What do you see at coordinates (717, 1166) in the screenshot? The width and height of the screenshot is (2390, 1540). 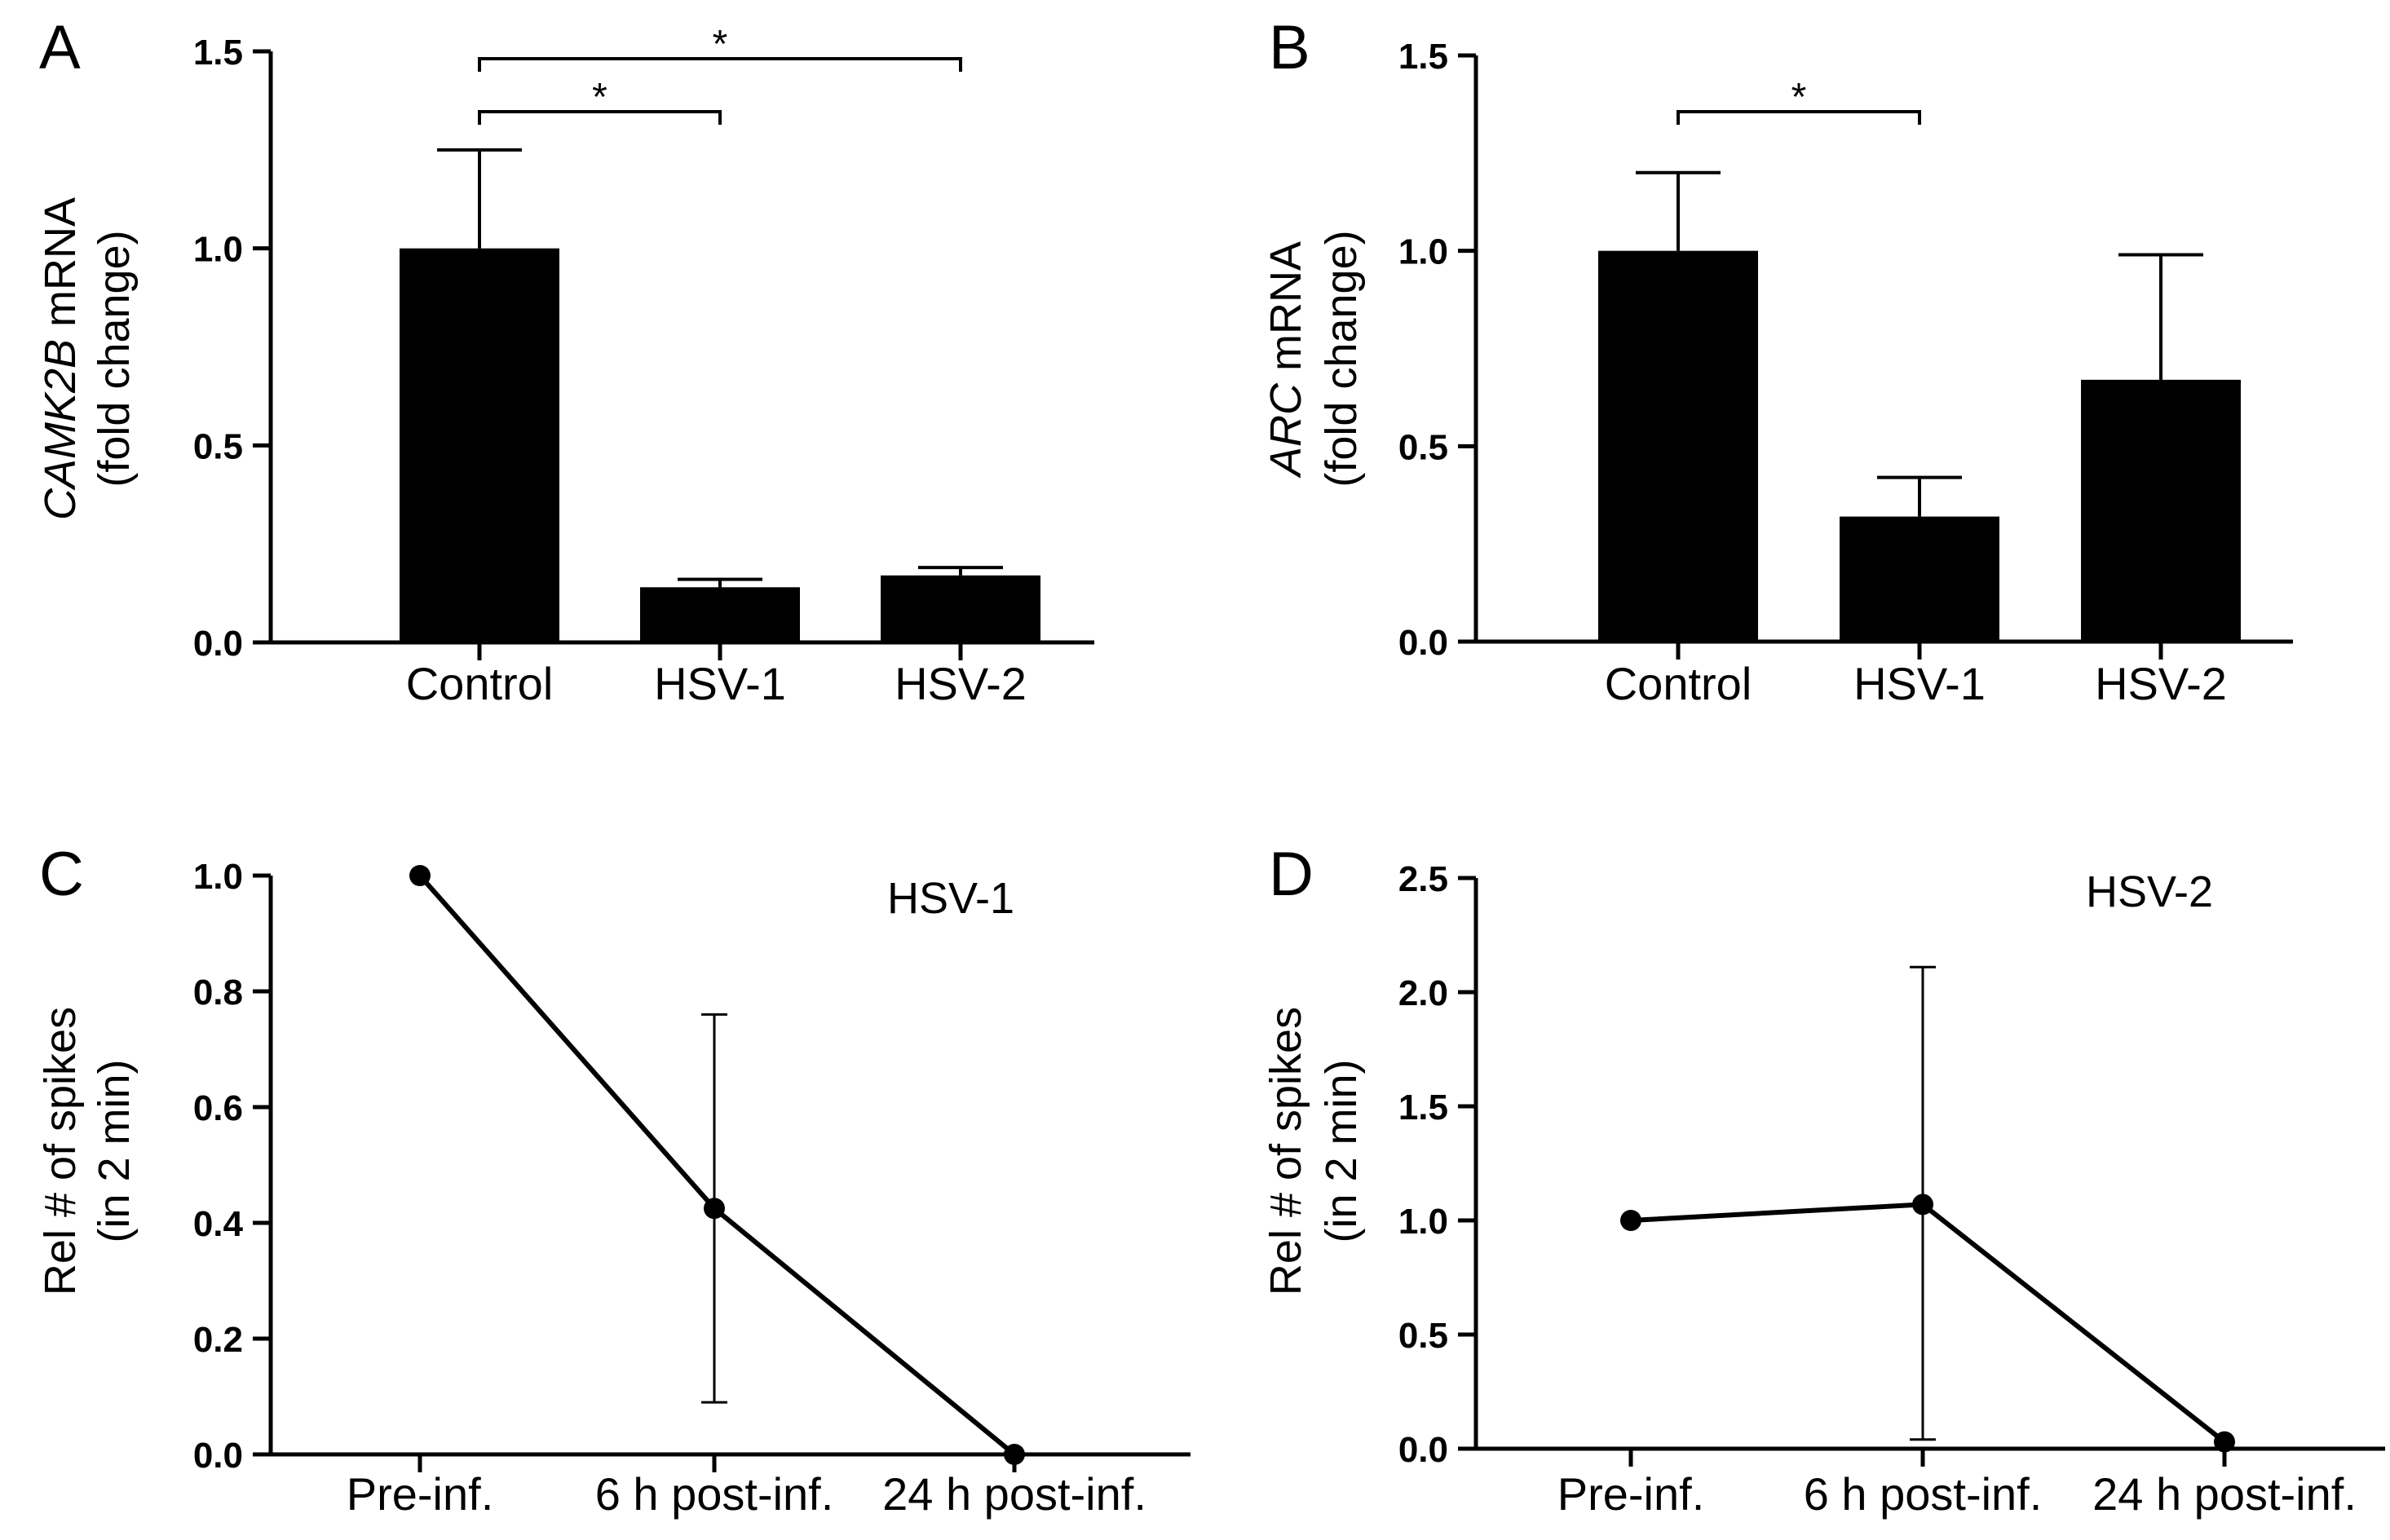 I see `series-line-c` at bounding box center [717, 1166].